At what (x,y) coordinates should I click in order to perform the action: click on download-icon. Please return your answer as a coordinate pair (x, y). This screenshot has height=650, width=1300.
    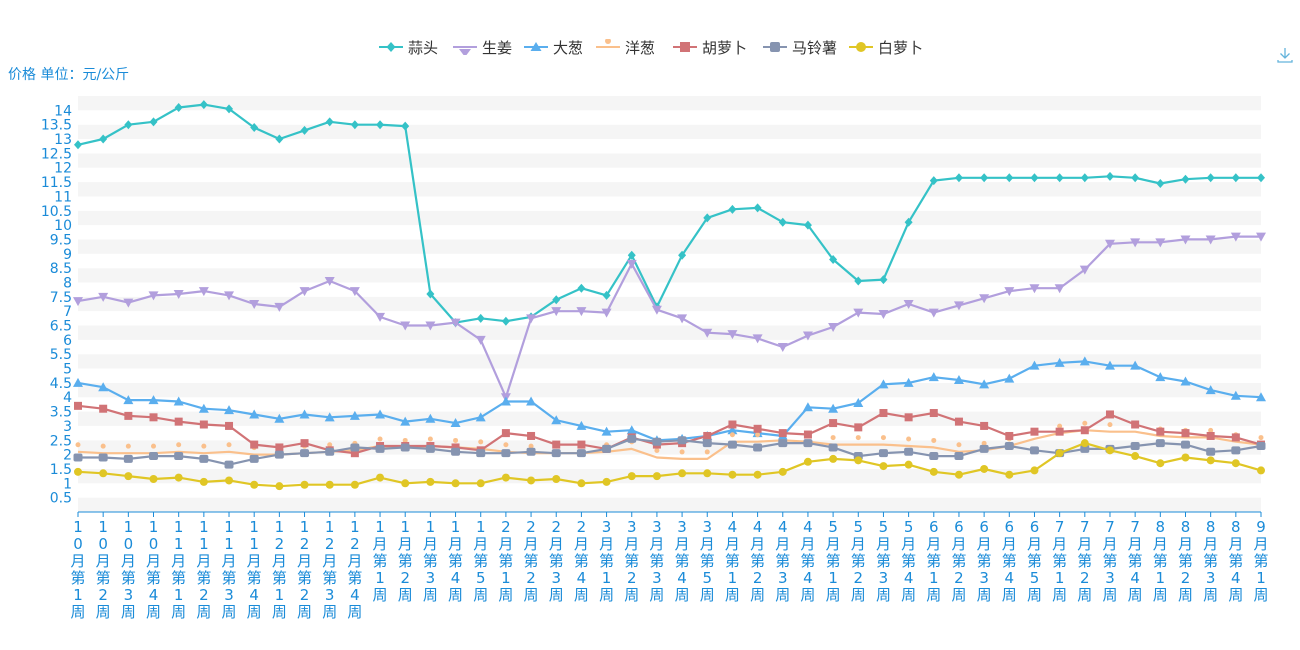
    Looking at the image, I should click on (1285, 55).